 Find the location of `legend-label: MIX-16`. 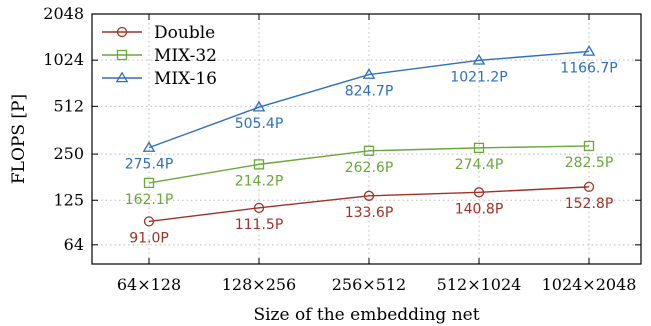

legend-label: MIX-16 is located at coordinates (185, 79).